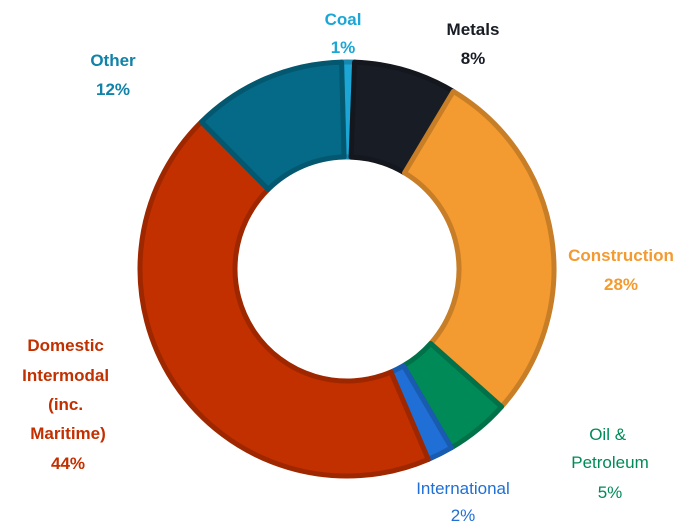  What do you see at coordinates (473, 58) in the screenshot?
I see `value-metals: 8%` at bounding box center [473, 58].